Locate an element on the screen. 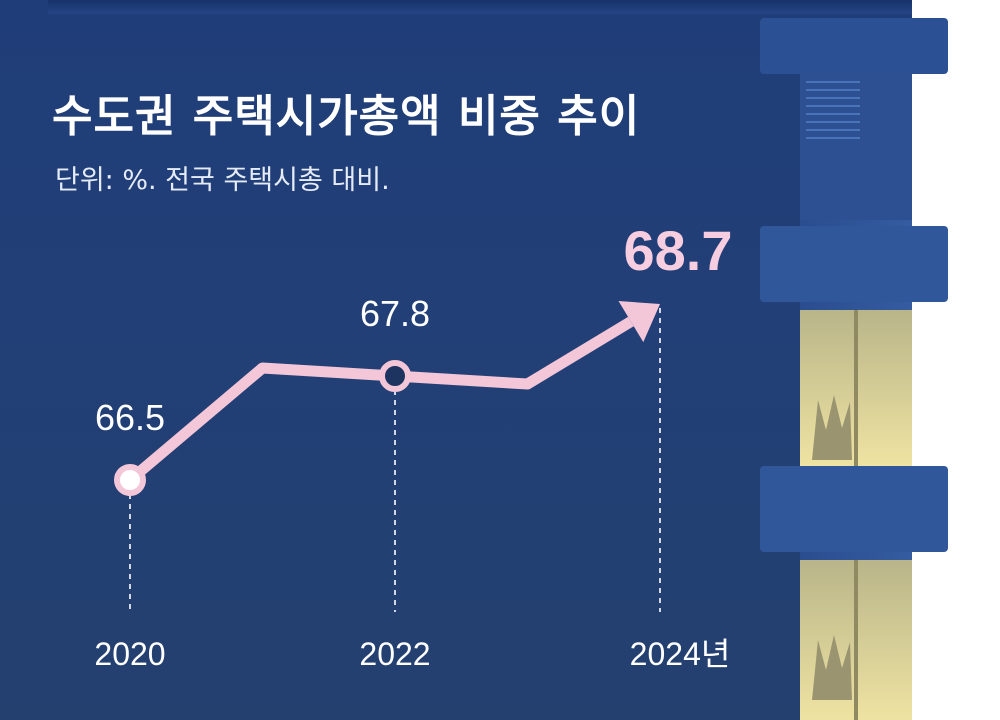 This screenshot has width=1000, height=720. data-label: 67.8 is located at coordinates (395, 313).